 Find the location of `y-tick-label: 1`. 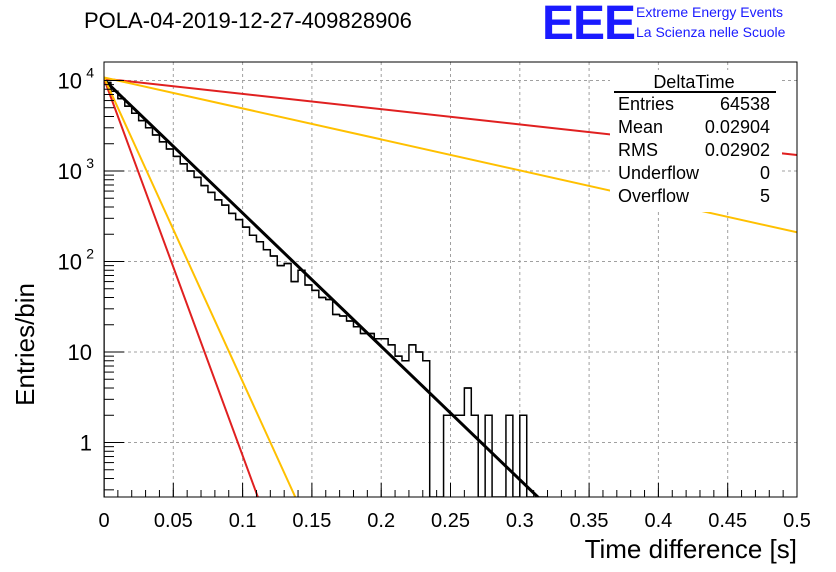

y-tick-label: 1 is located at coordinates (86, 443).